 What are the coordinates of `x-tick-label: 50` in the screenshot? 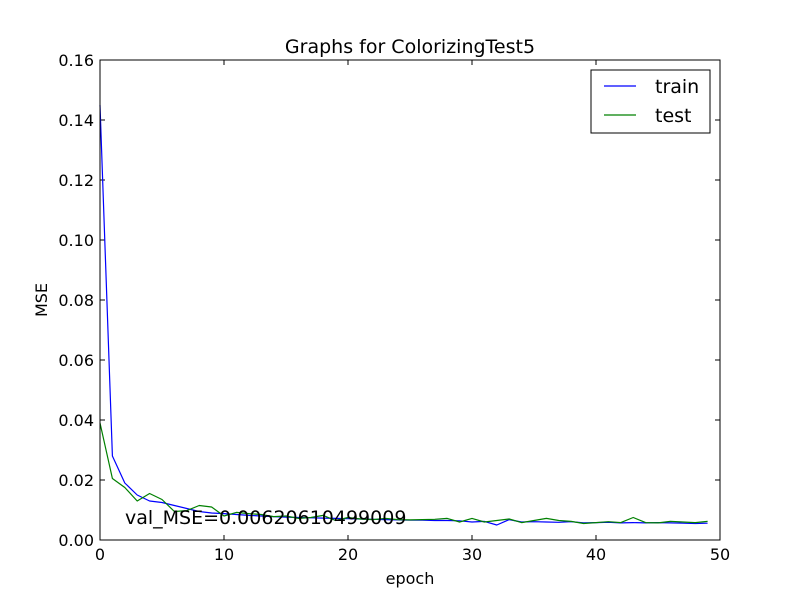 It's located at (720, 554).